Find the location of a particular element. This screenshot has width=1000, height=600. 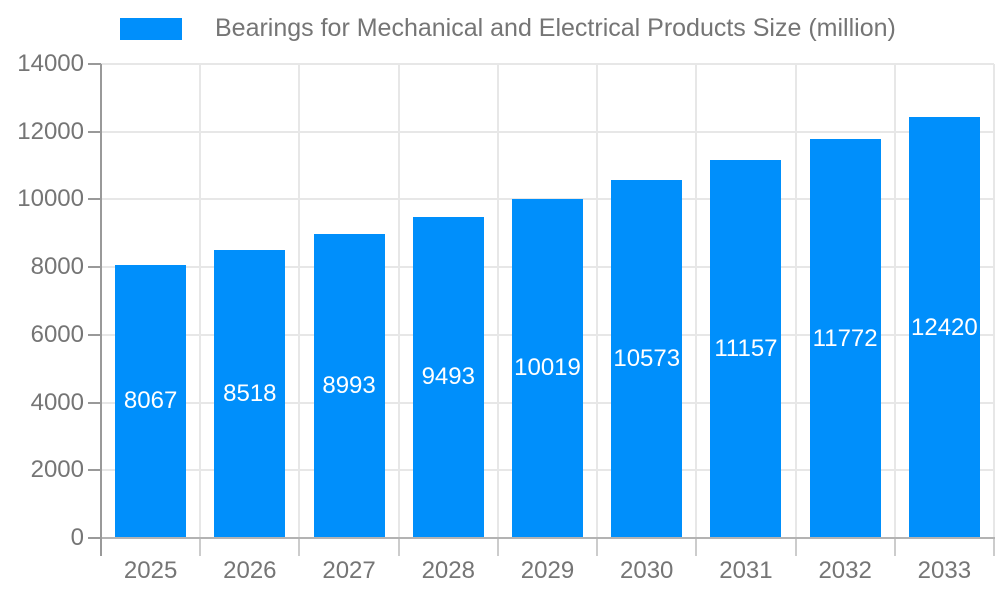

bar-2029 is located at coordinates (547, 368).